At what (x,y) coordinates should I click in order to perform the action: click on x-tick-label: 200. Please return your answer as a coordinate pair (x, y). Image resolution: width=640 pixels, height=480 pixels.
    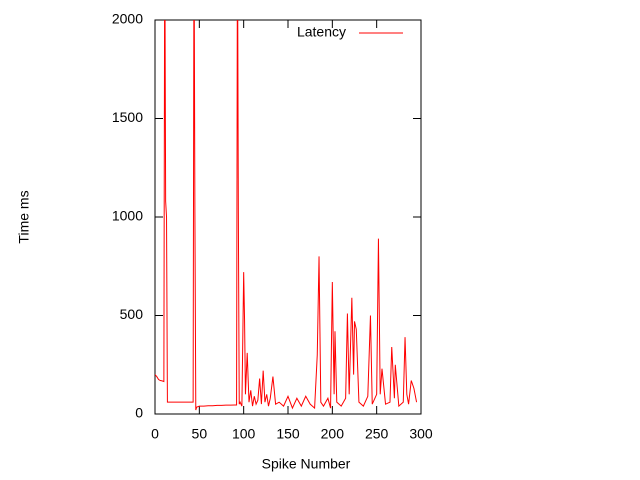
    Looking at the image, I should click on (333, 434).